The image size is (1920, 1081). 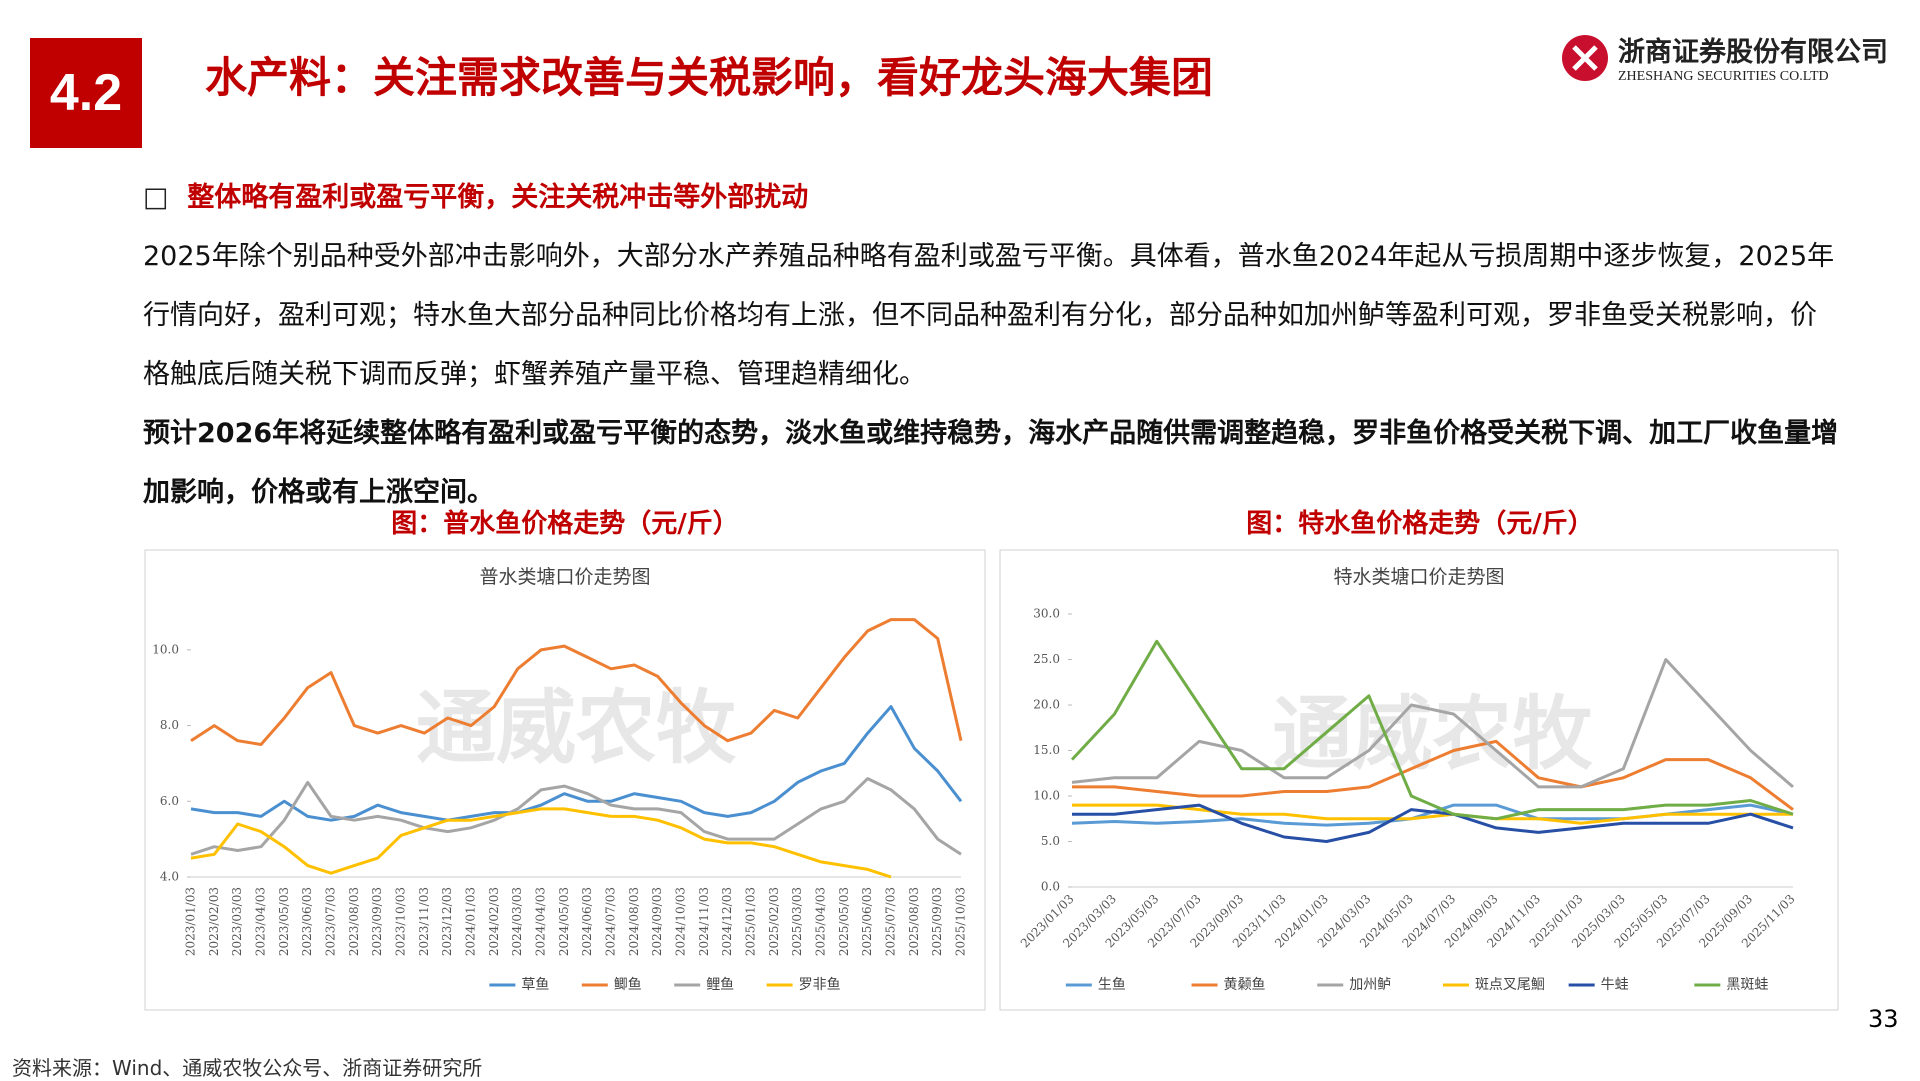 What do you see at coordinates (709, 77) in the screenshot?
I see `slide-title: 水产料：关注需求改善与关税影响，看好龙头海大集团` at bounding box center [709, 77].